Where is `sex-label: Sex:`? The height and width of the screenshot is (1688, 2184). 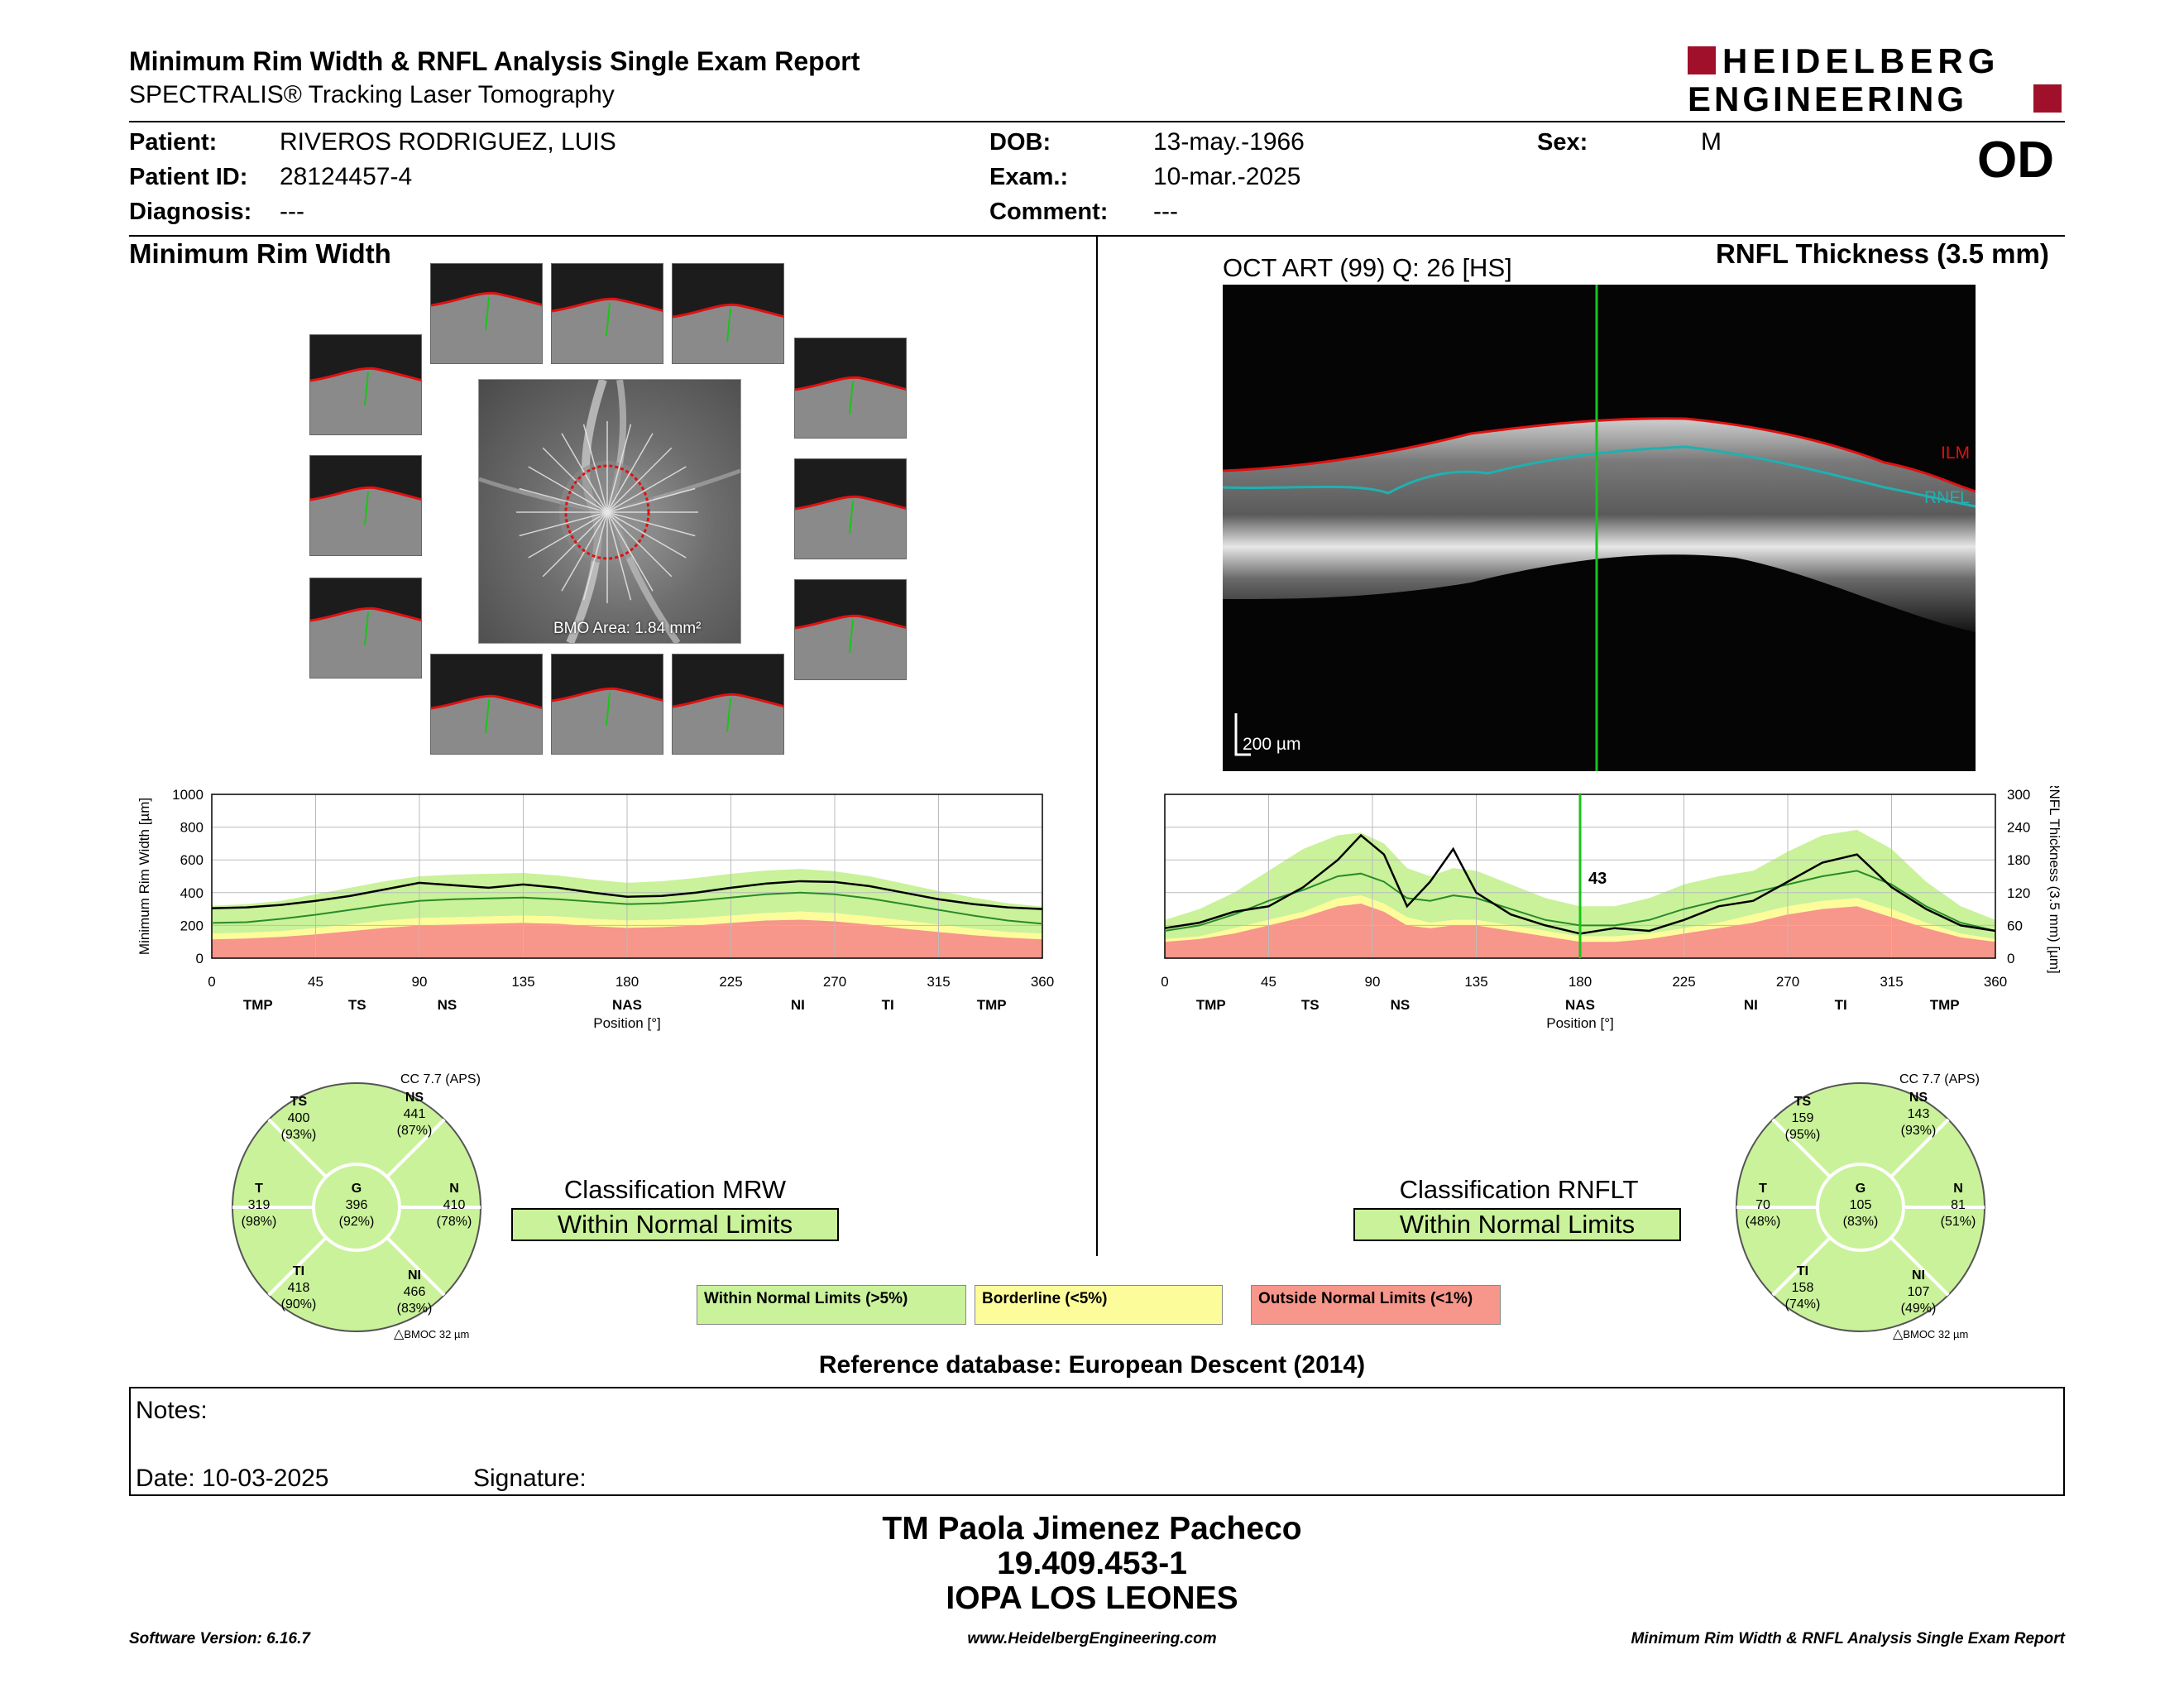 sex-label: Sex: is located at coordinates (1562, 142).